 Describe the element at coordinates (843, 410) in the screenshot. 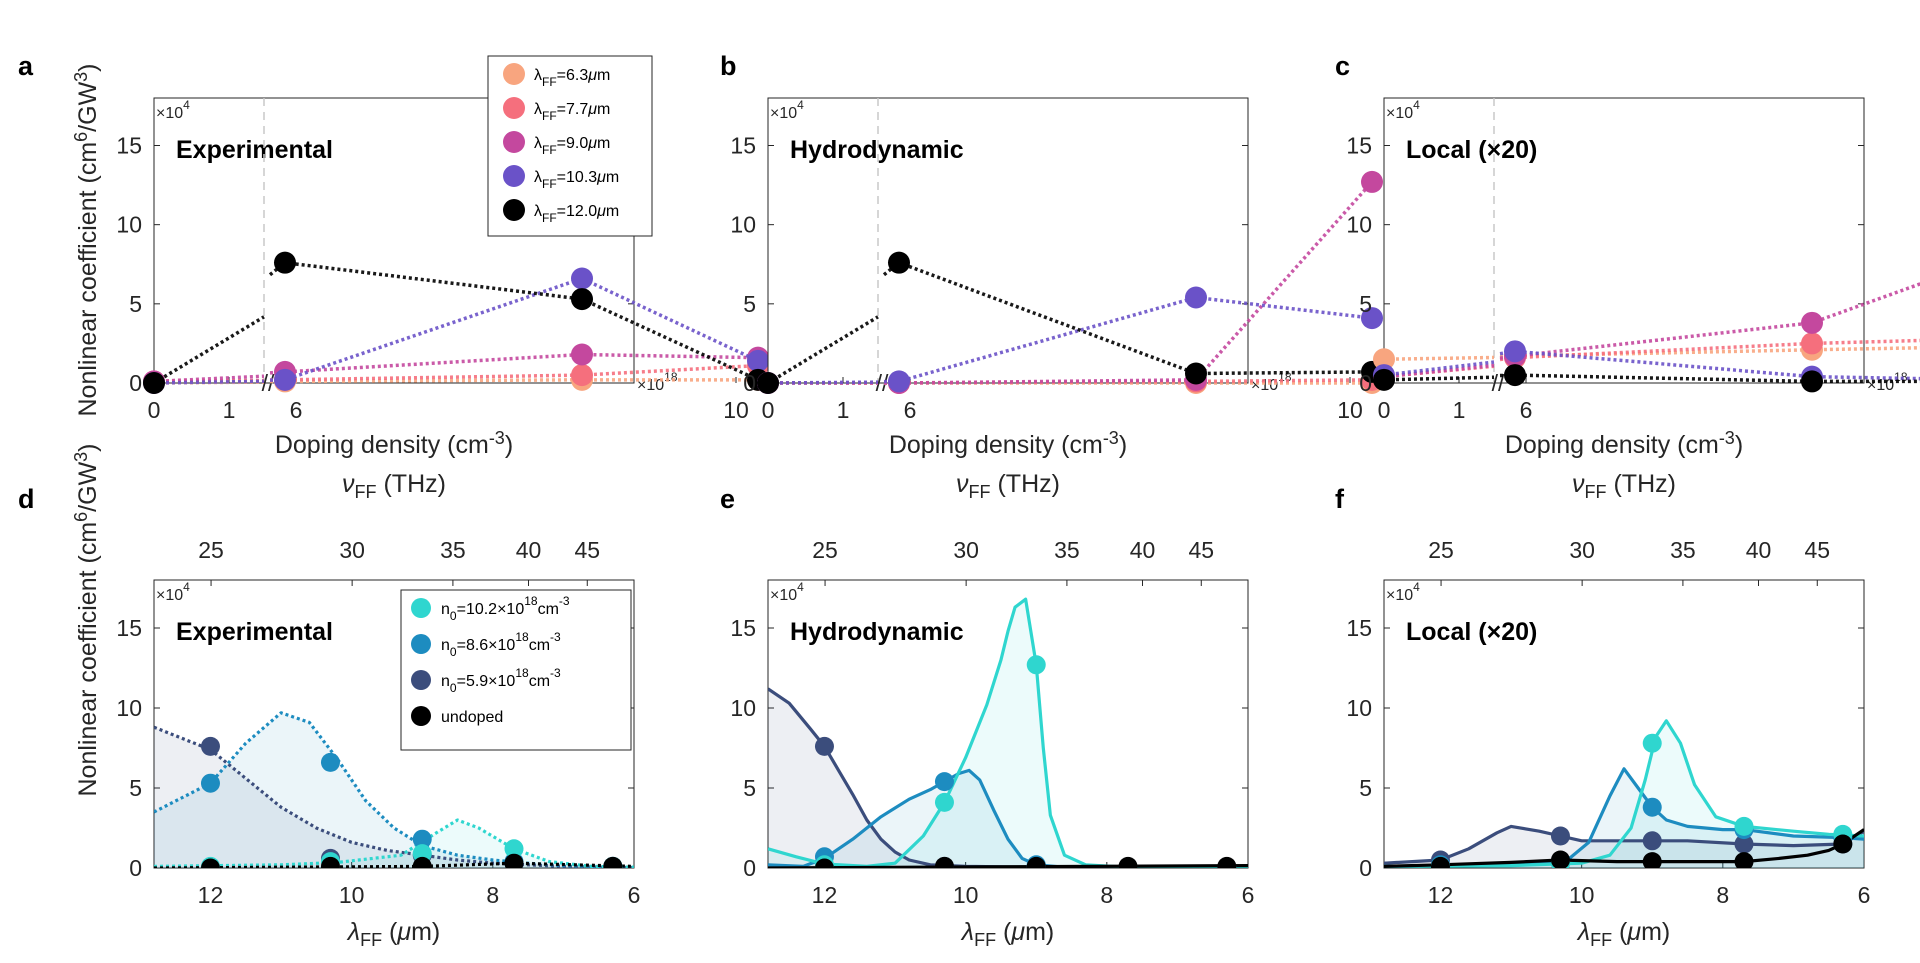

I see `x-tick-label: 1` at that location.